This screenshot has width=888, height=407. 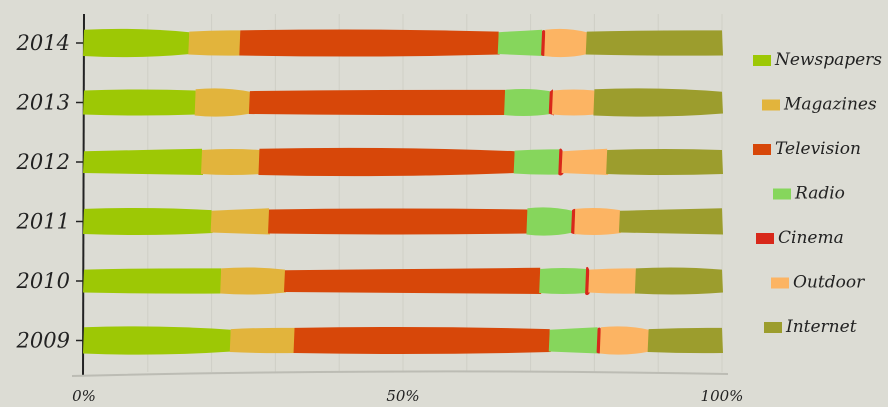 I want to click on legend-label: Radio, so click(x=819, y=194).